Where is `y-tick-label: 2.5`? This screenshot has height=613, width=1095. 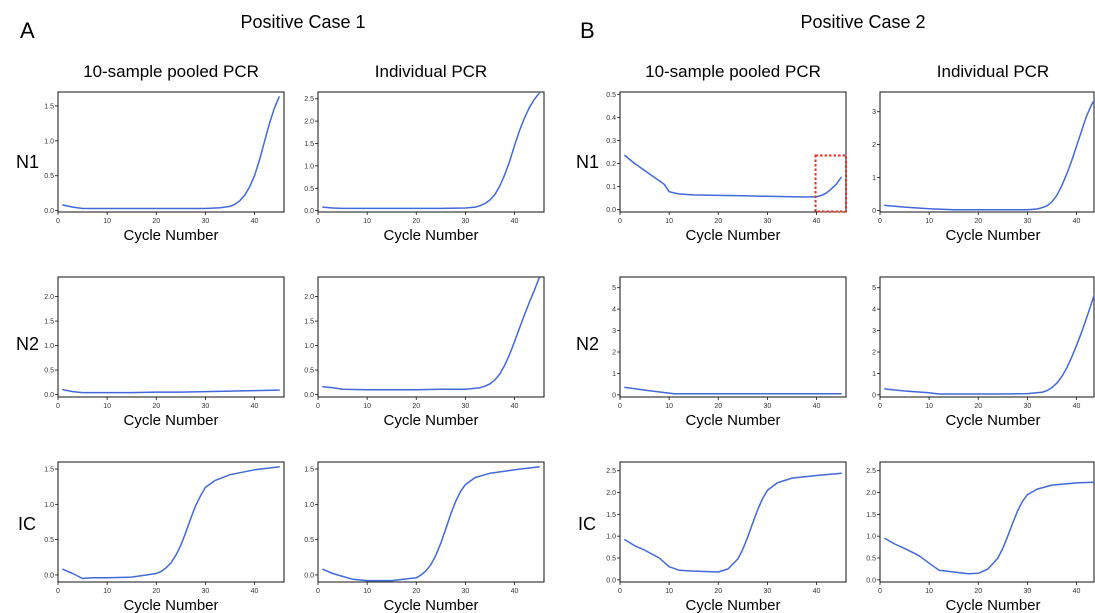 y-tick-label: 2.5 is located at coordinates (611, 471).